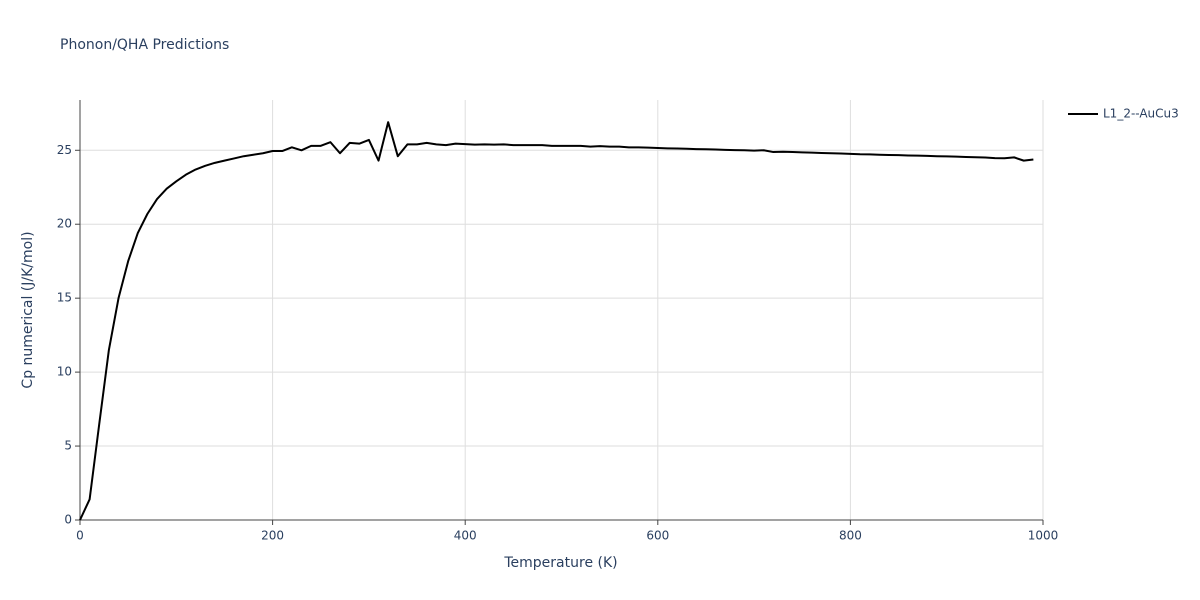  Describe the element at coordinates (1043, 536) in the screenshot. I see `x-tick-label: 1000` at that location.